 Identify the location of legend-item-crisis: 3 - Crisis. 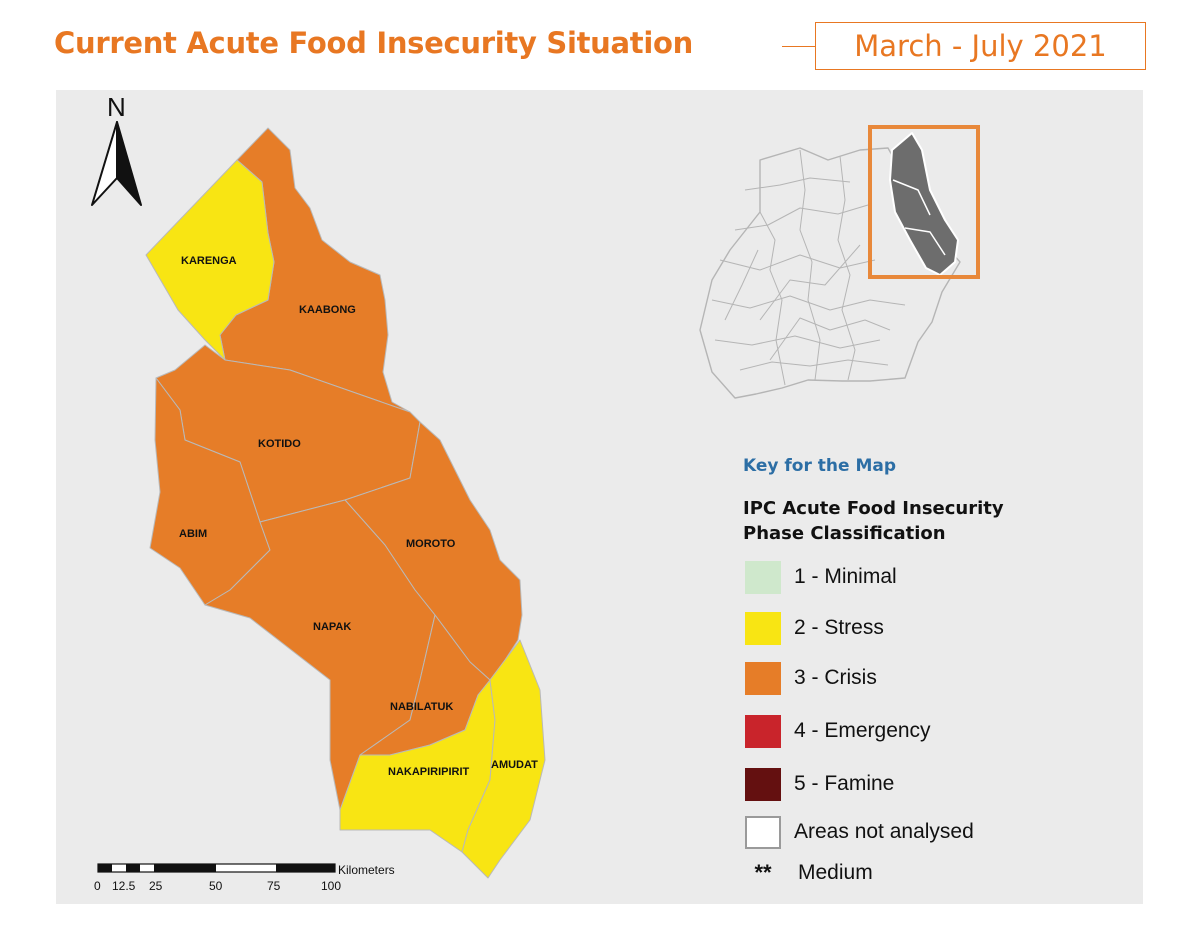
(811, 678).